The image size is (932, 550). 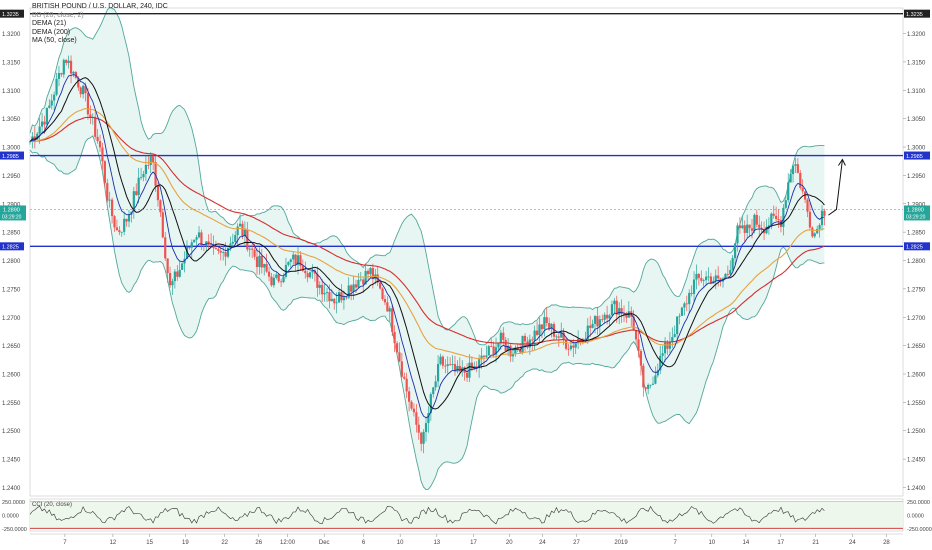 I want to click on x-axis-label-2: 15, so click(x=149, y=543).